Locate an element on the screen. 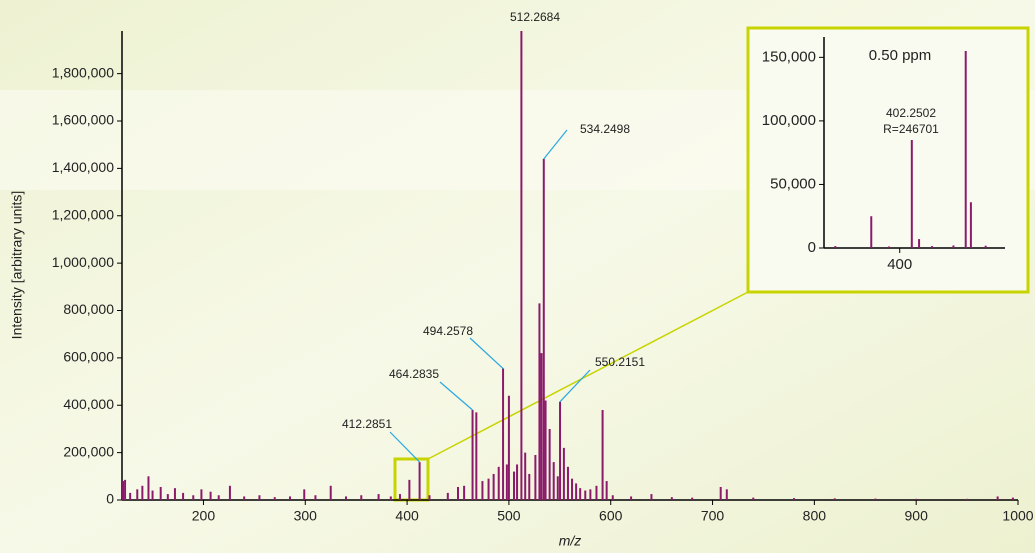 The height and width of the screenshot is (553, 1035). y-tick-label: 600,000 is located at coordinates (88, 357).